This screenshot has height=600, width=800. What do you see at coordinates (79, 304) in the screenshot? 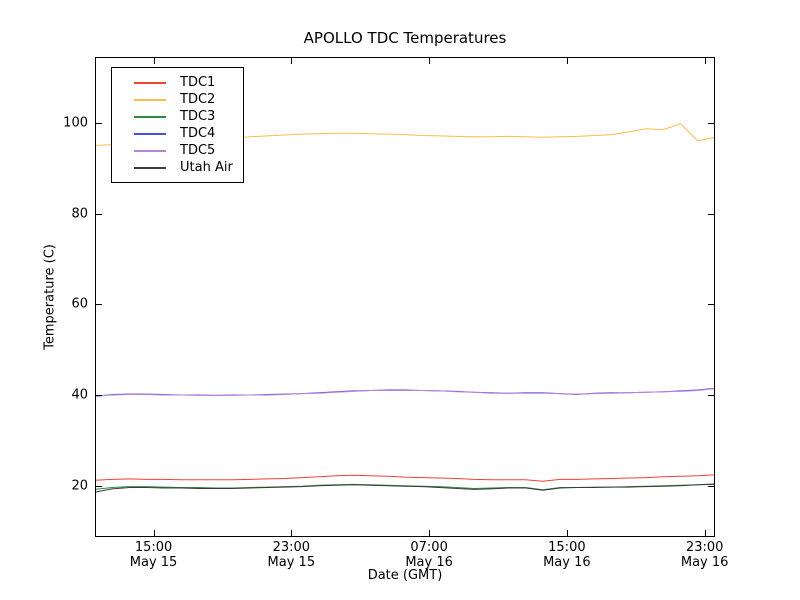
I see `y-tick-60: 60` at bounding box center [79, 304].